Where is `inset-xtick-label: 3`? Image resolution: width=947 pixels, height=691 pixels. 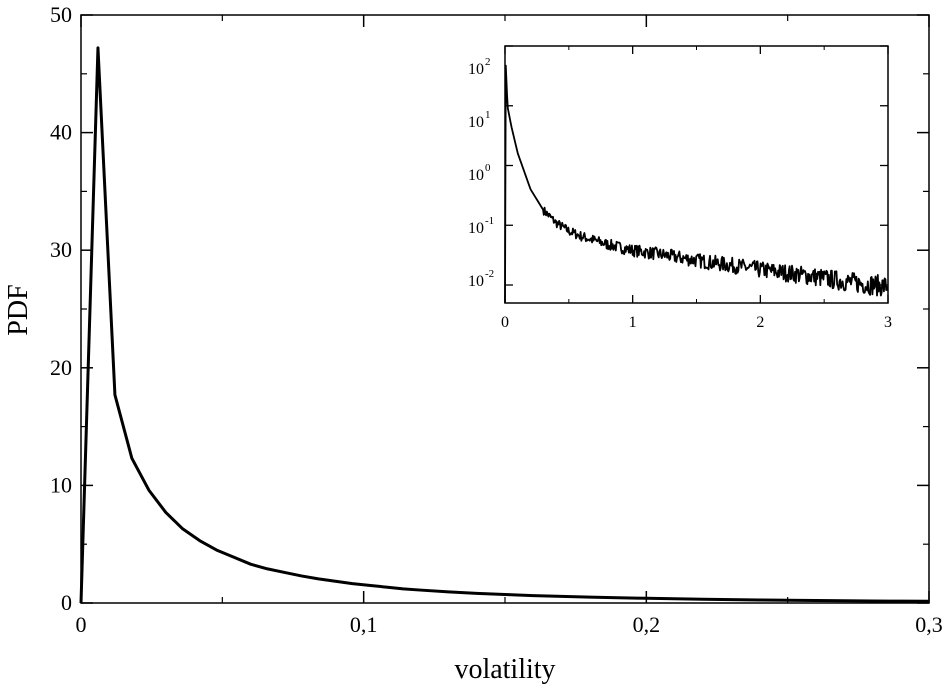
inset-xtick-label: 3 is located at coordinates (888, 322).